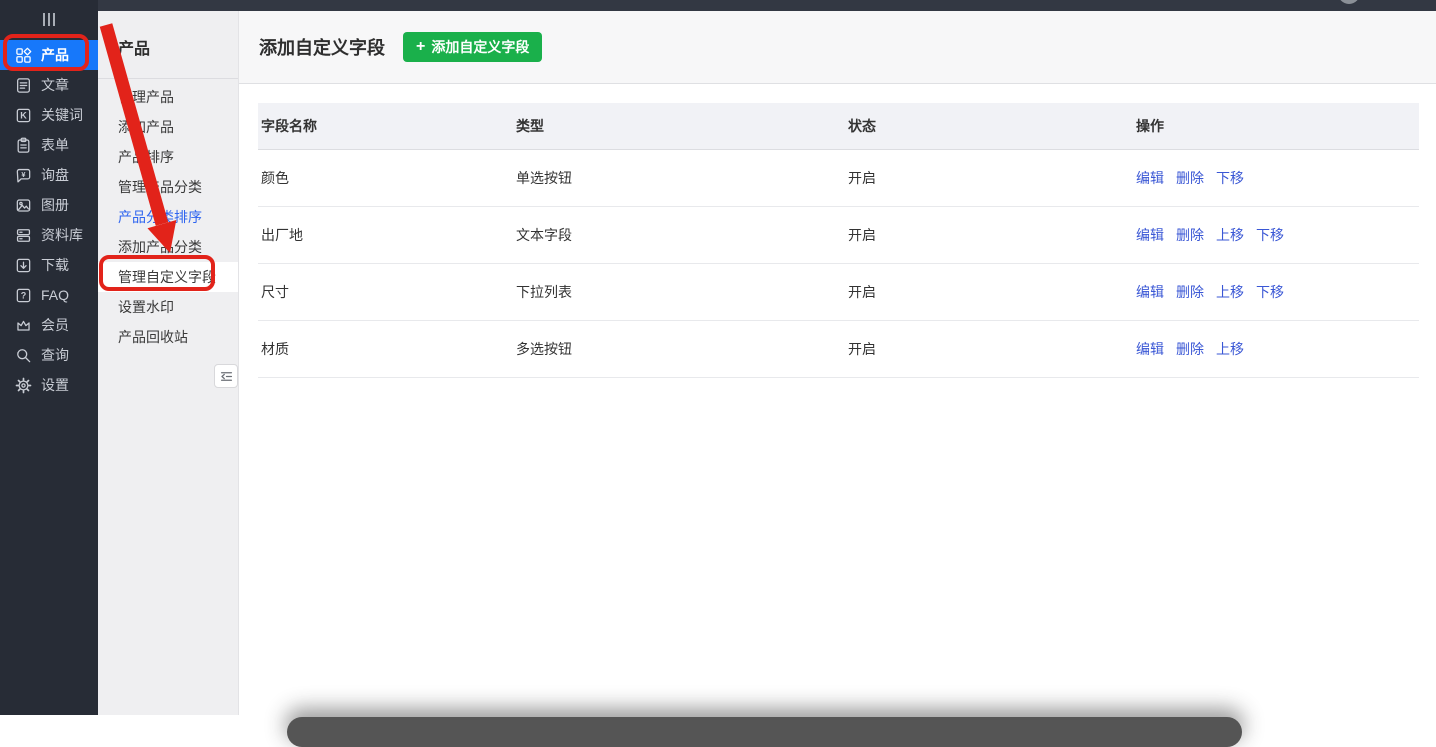 This screenshot has width=1436, height=747. I want to click on cell-field-name: 材质, so click(275, 349).